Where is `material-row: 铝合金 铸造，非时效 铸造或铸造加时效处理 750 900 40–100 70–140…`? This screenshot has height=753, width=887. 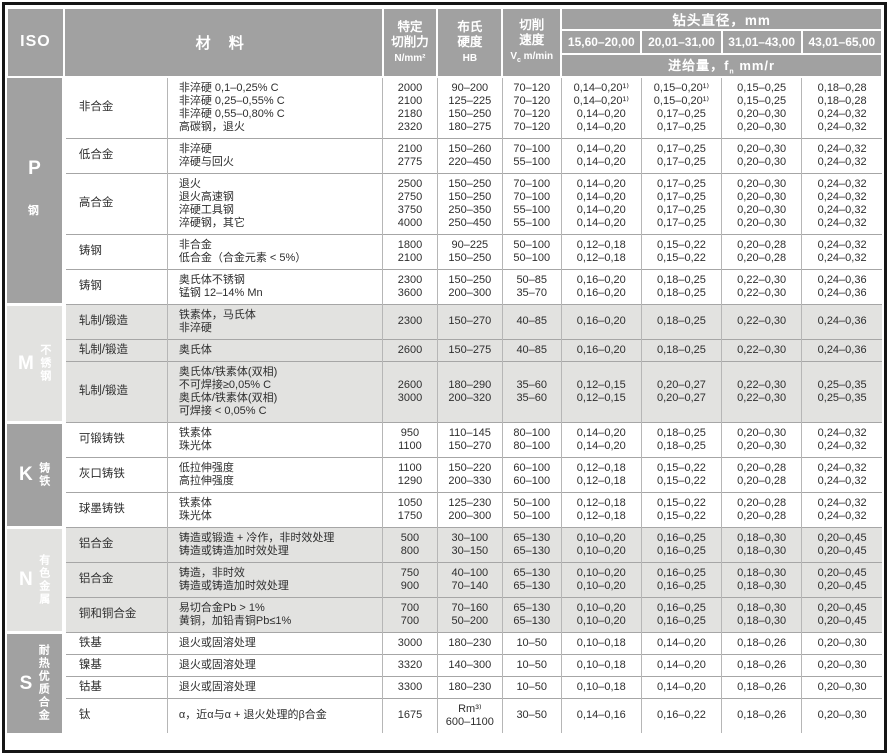
material-row: 铝合金 铸造，非时效 铸造或铸造加时效处理 750 900 40–100 70–140… is located at coordinates (444, 579).